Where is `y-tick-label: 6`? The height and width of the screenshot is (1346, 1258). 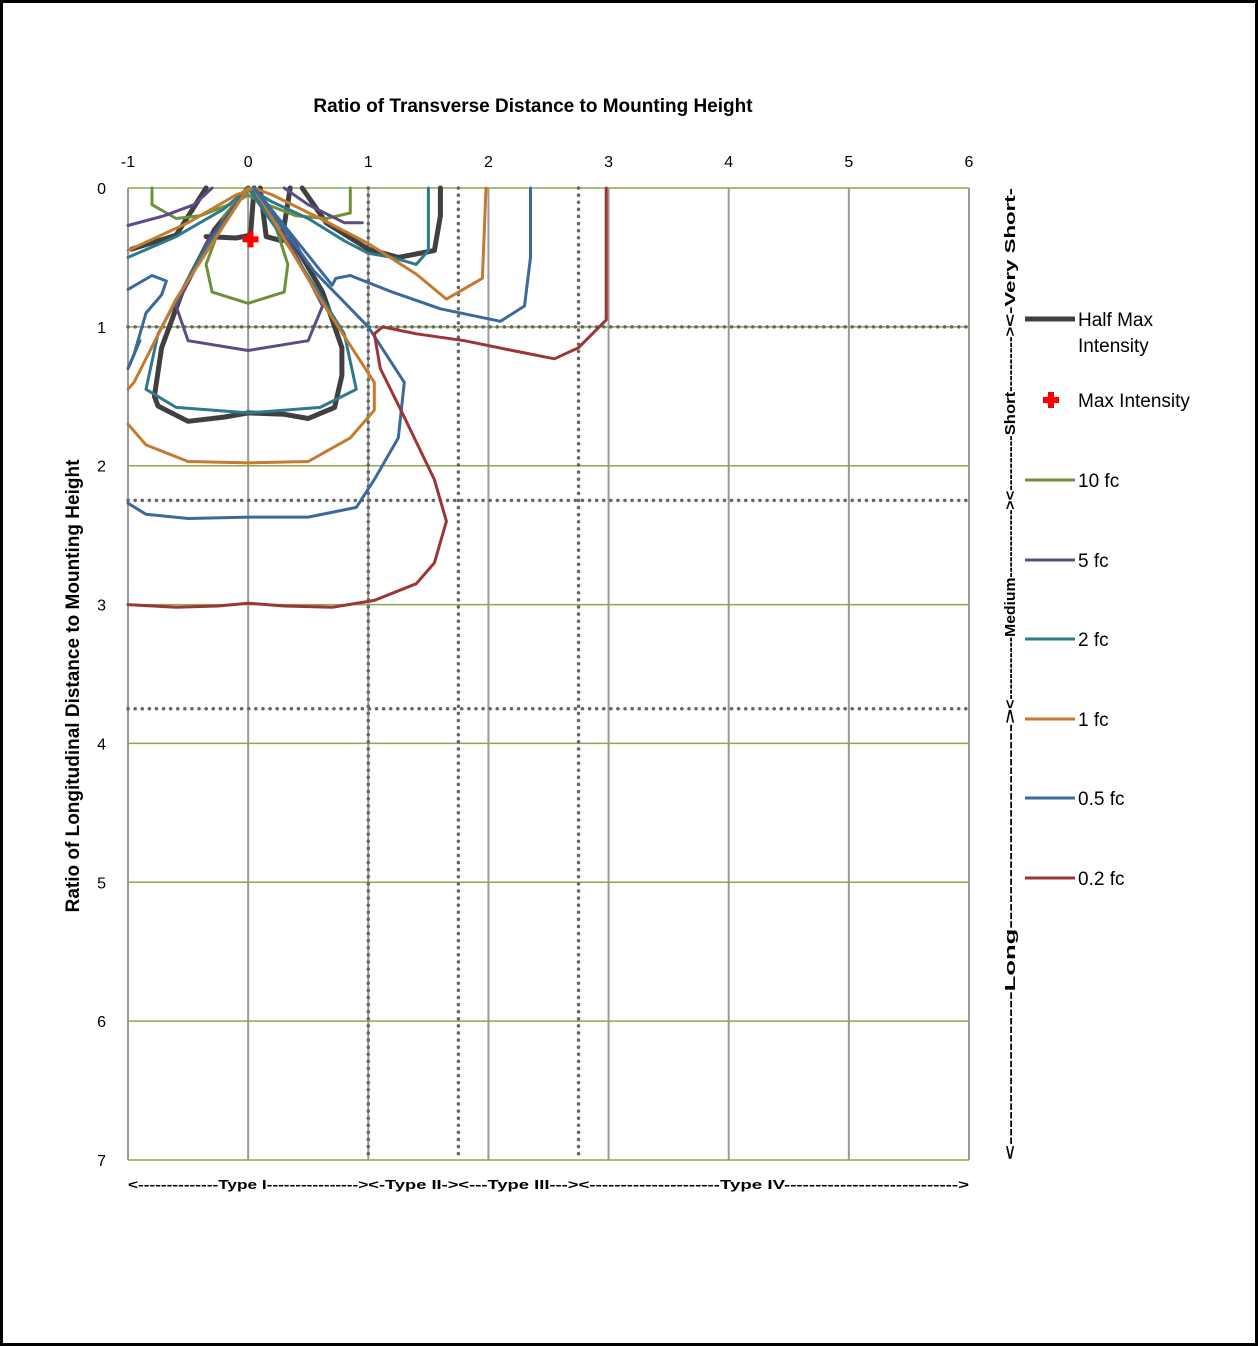
y-tick-label: 6 is located at coordinates (101, 1022).